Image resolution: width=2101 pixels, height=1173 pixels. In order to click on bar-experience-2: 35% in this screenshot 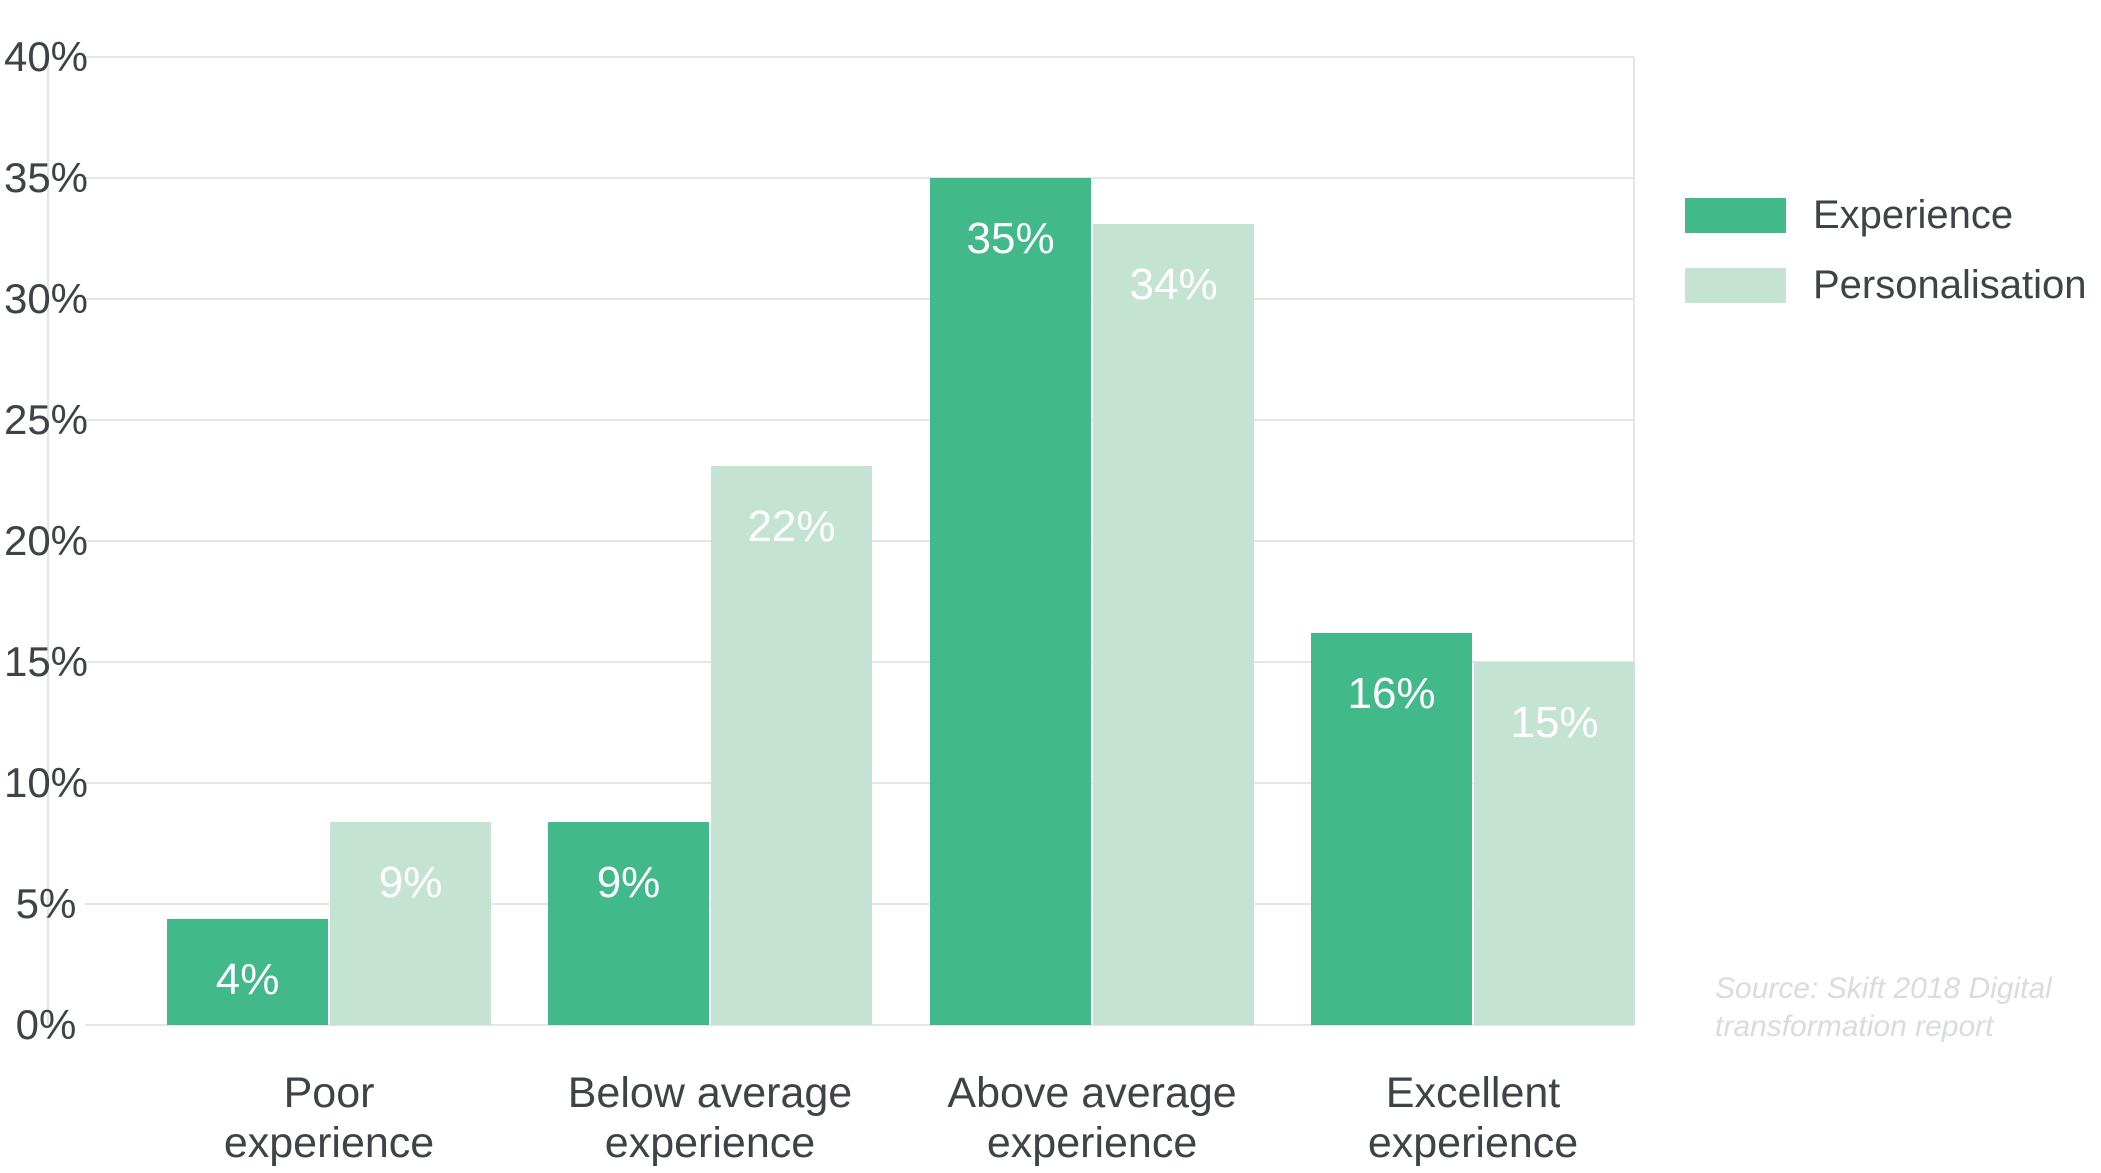, I will do `click(1011, 601)`.